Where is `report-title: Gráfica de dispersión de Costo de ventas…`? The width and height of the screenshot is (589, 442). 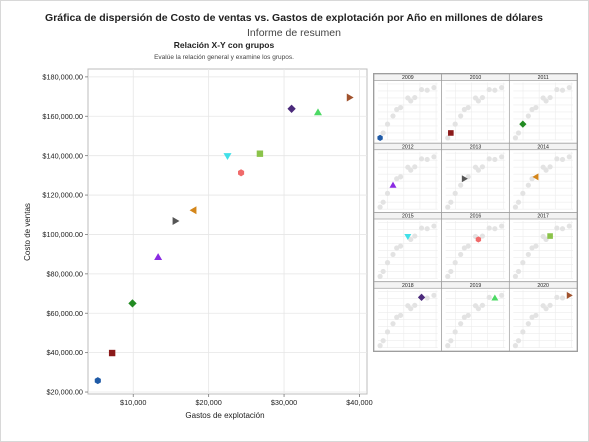
report-title: Gráfica de dispersión de Costo de ventas… is located at coordinates (294, 18).